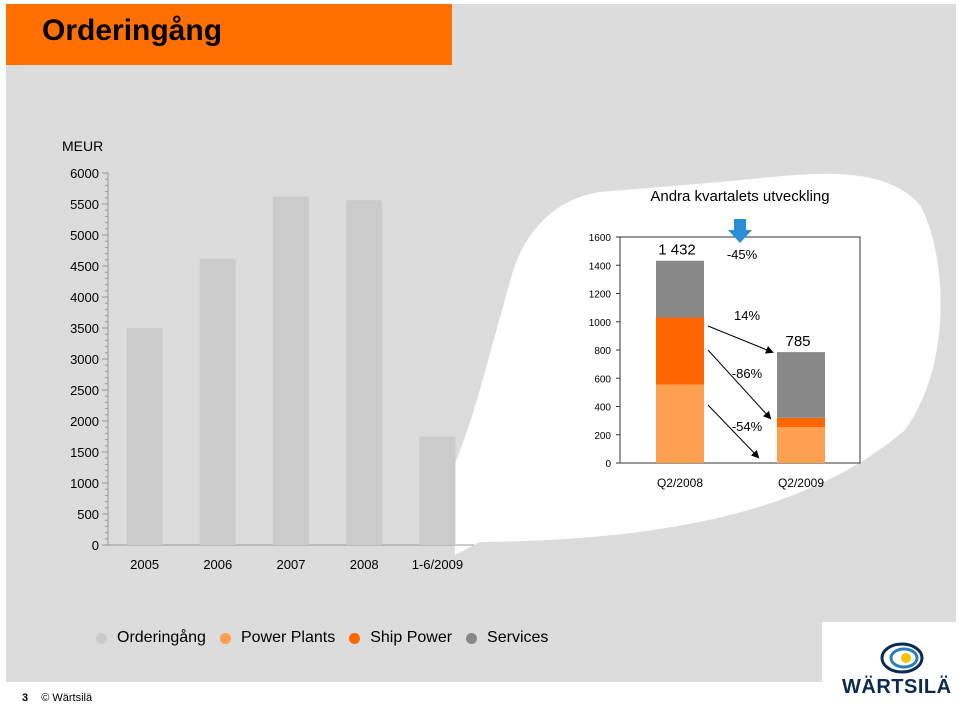  Describe the element at coordinates (291, 564) in the screenshot. I see `x-tick-label: 2007` at that location.